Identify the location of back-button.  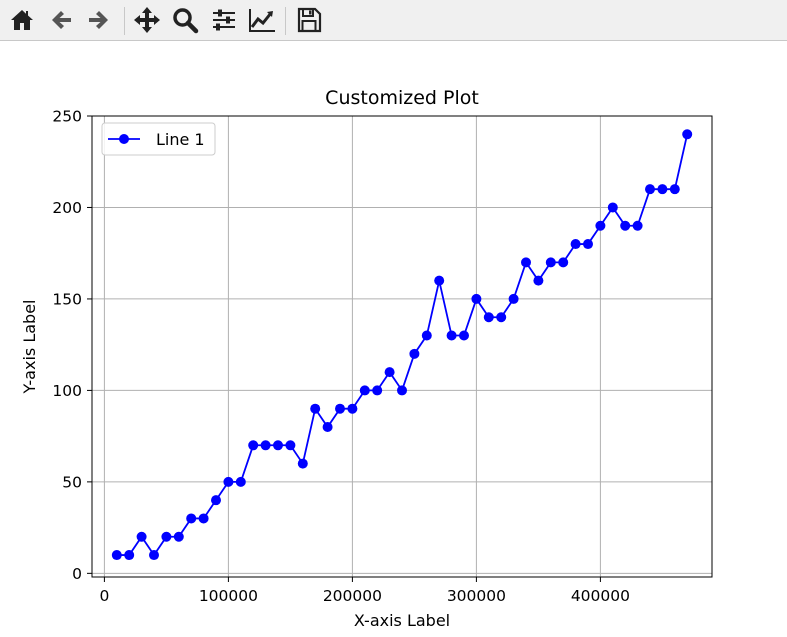
(61, 20).